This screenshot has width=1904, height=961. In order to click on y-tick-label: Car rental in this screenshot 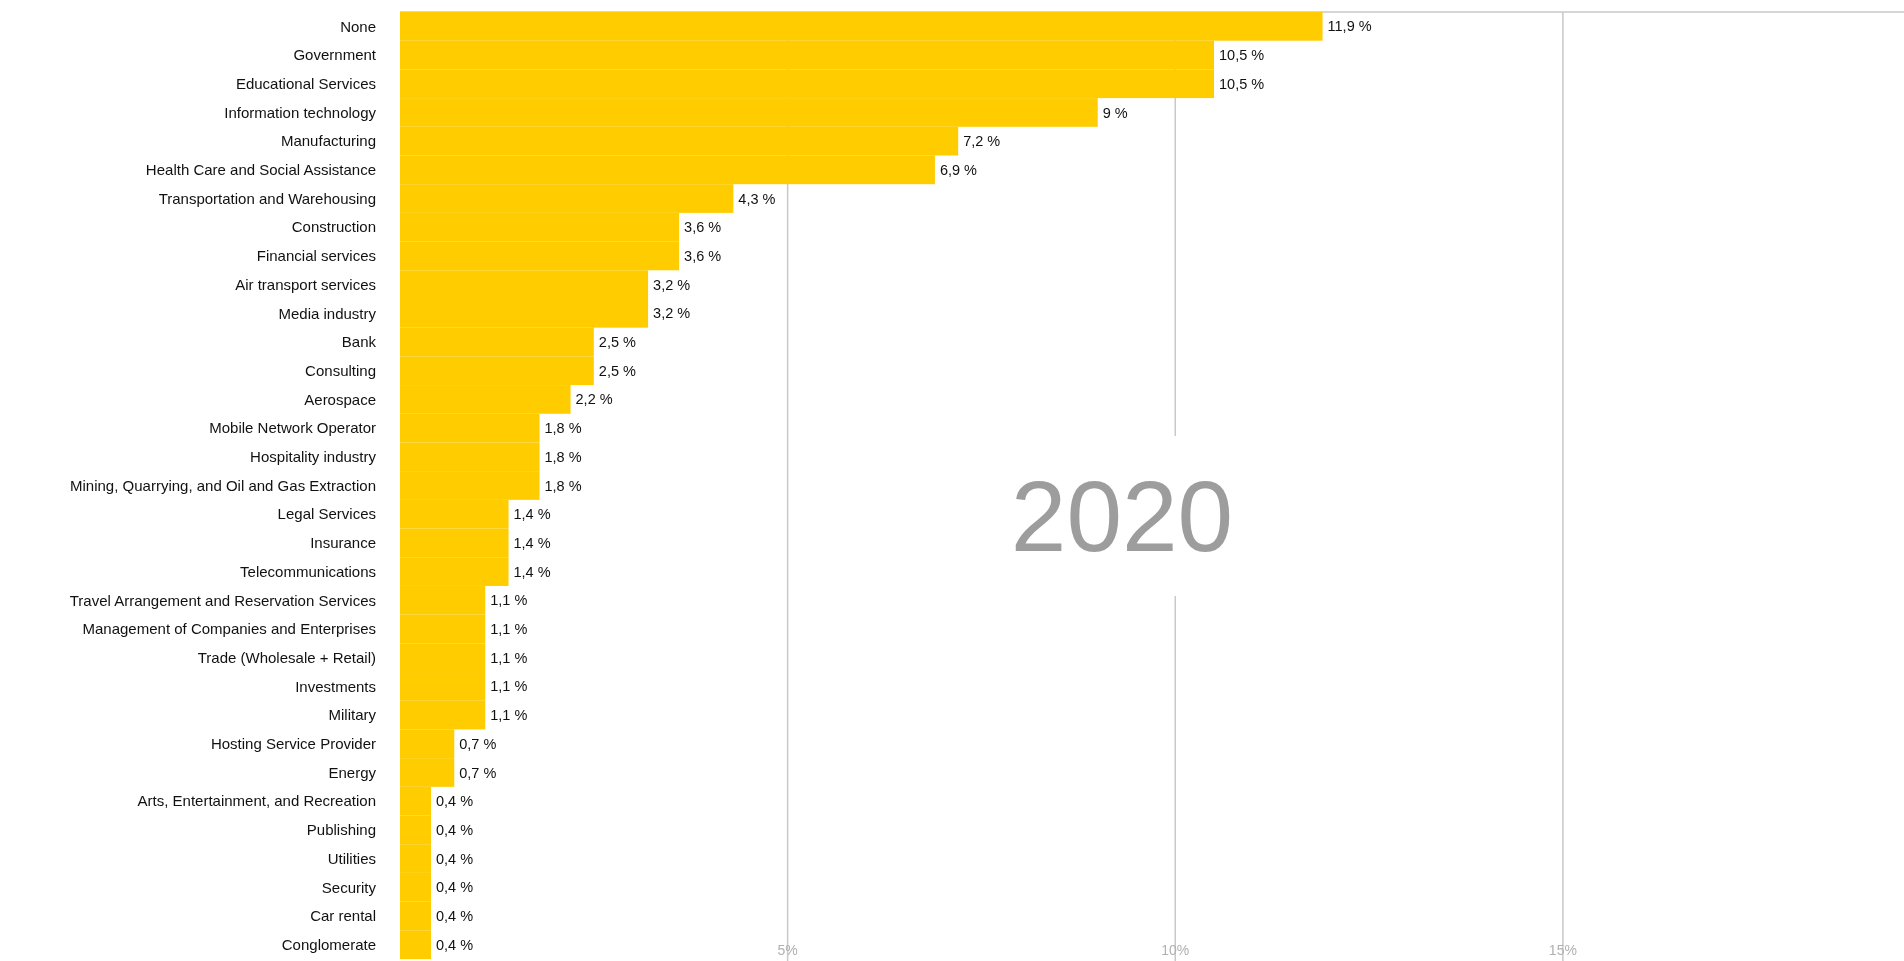, I will do `click(343, 916)`.